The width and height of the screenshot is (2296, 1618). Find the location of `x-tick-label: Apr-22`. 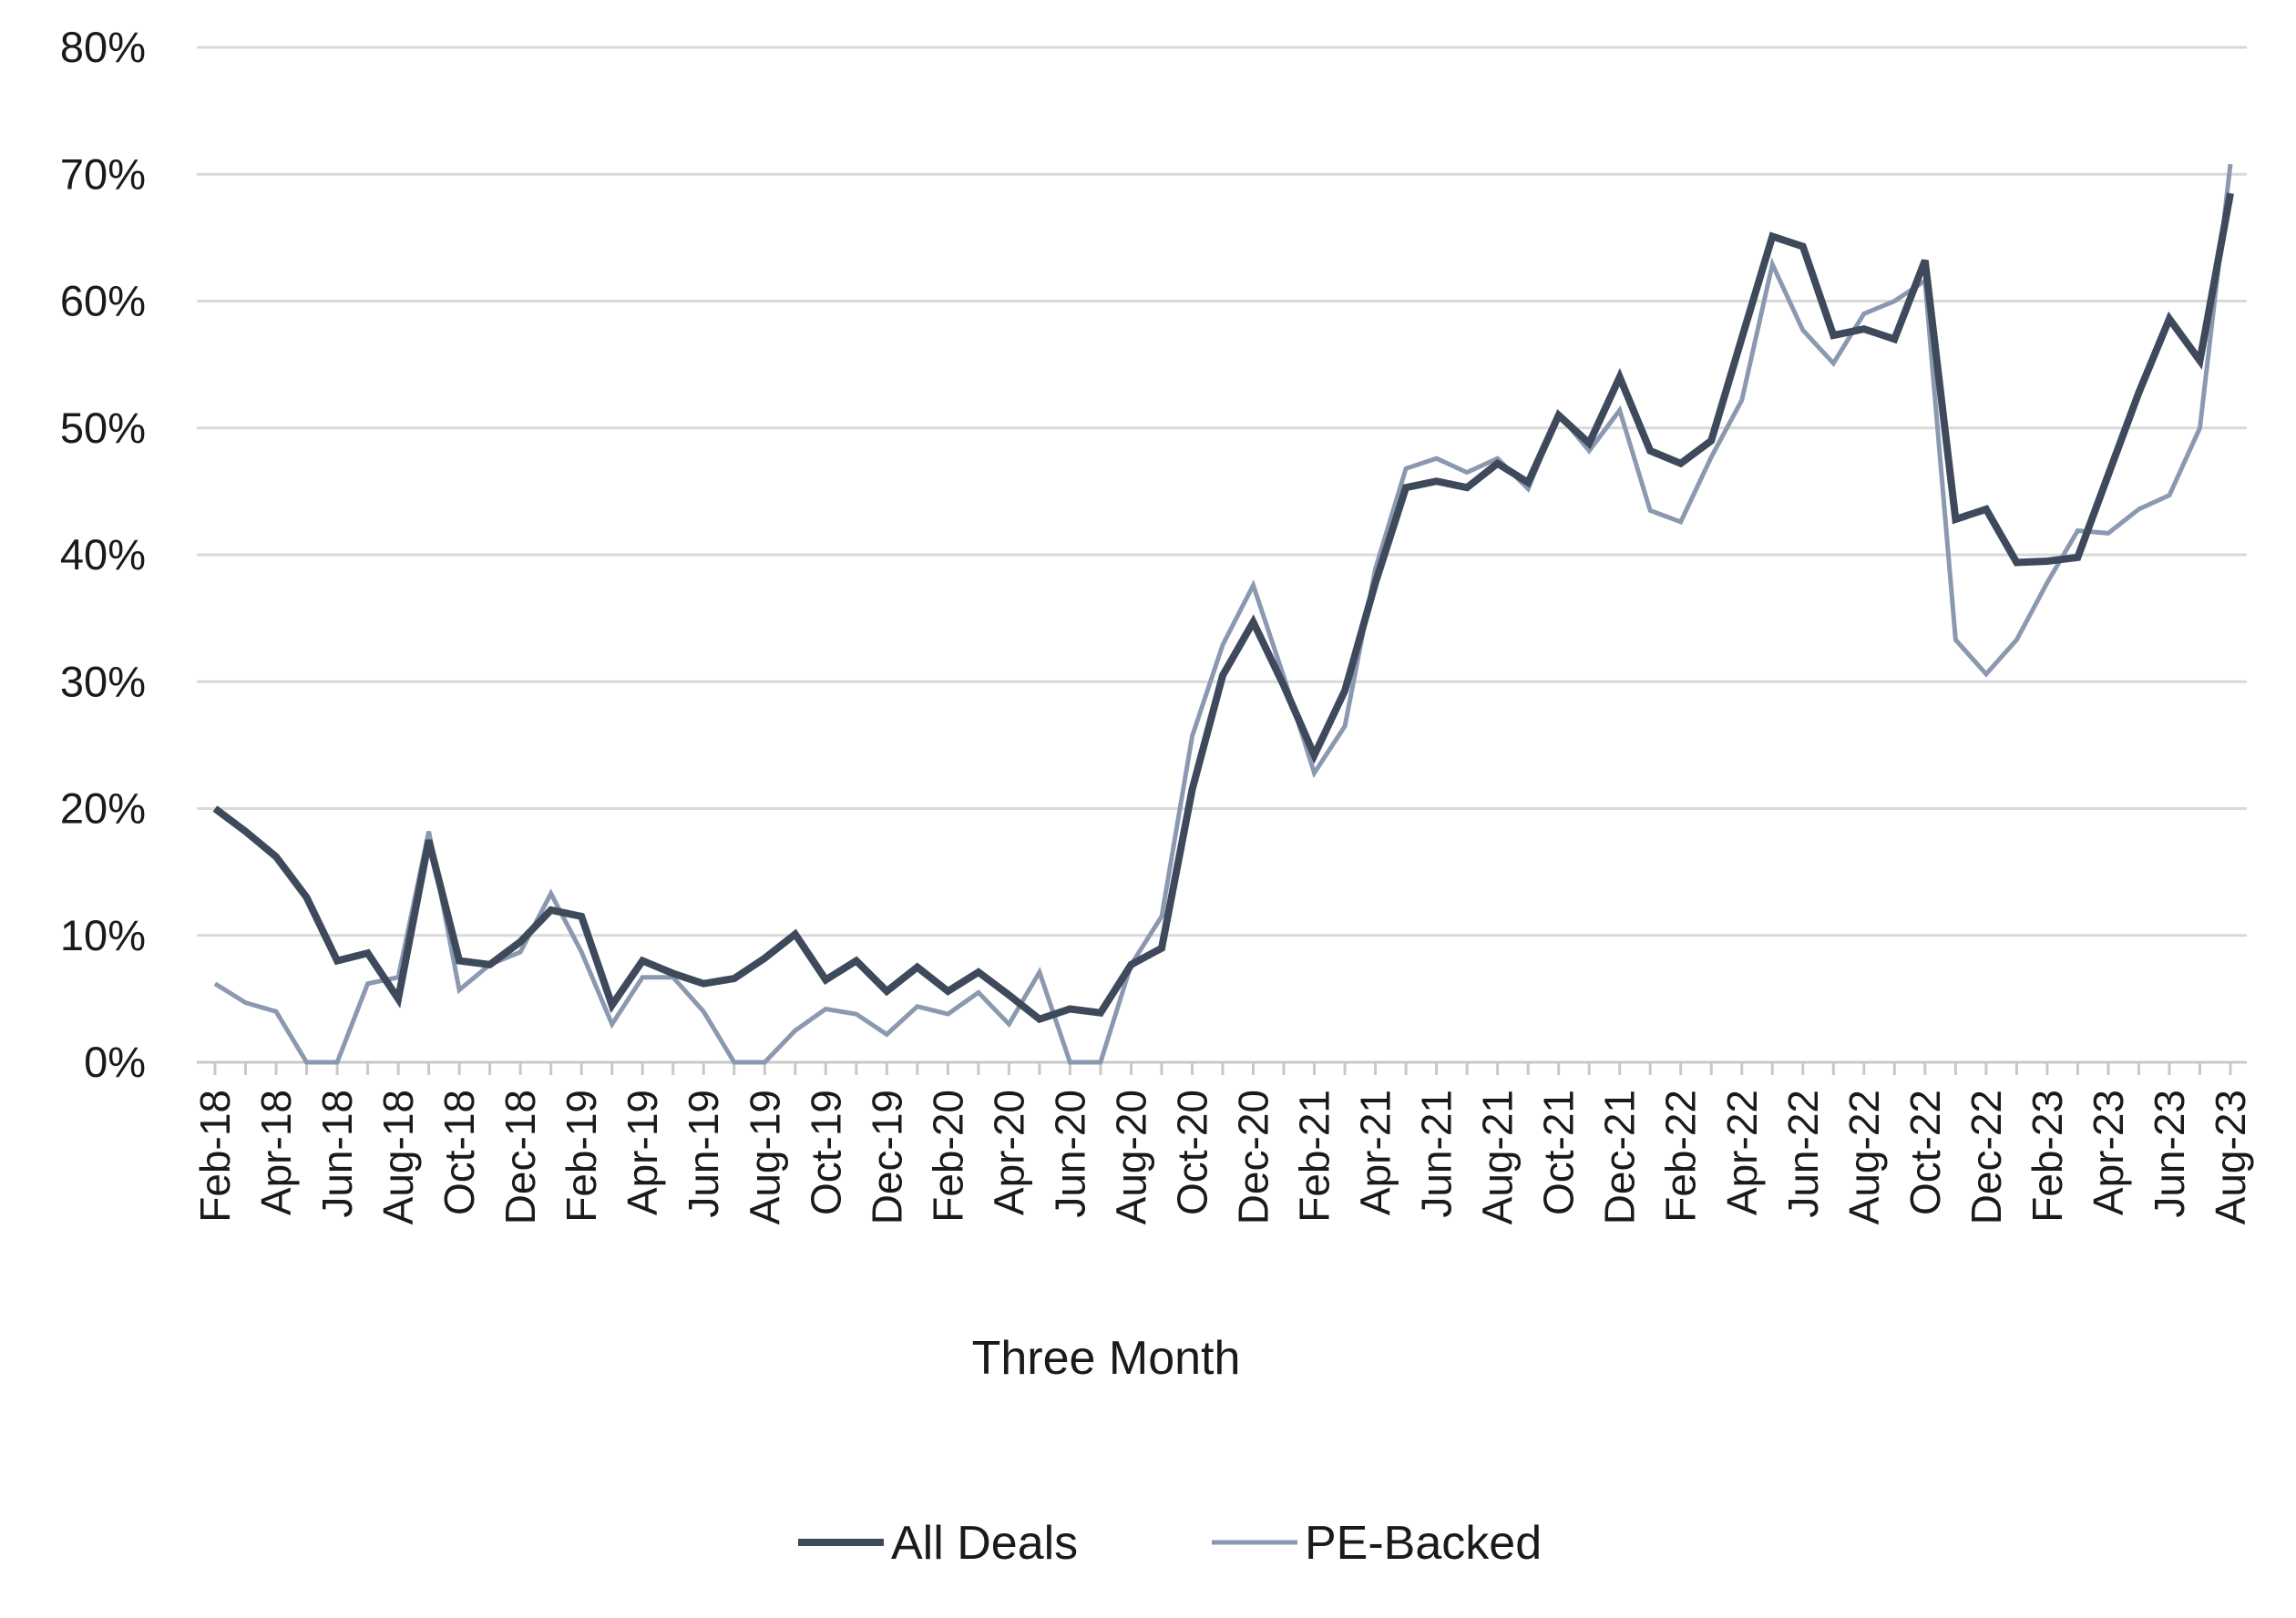

x-tick-label: Apr-22 is located at coordinates (1742, 1152).